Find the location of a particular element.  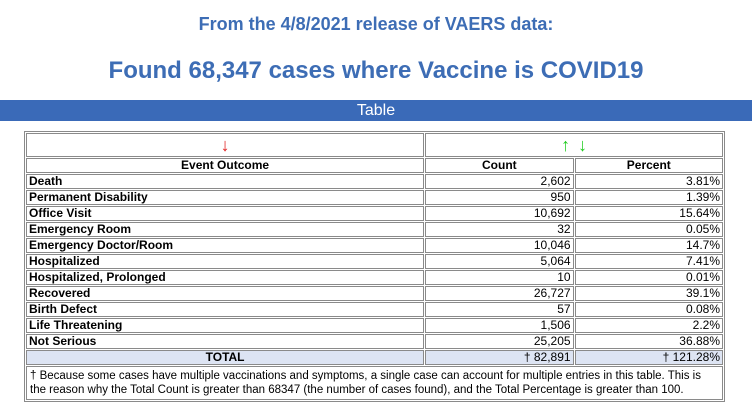

percent-cell: 15.64% is located at coordinates (648, 213).